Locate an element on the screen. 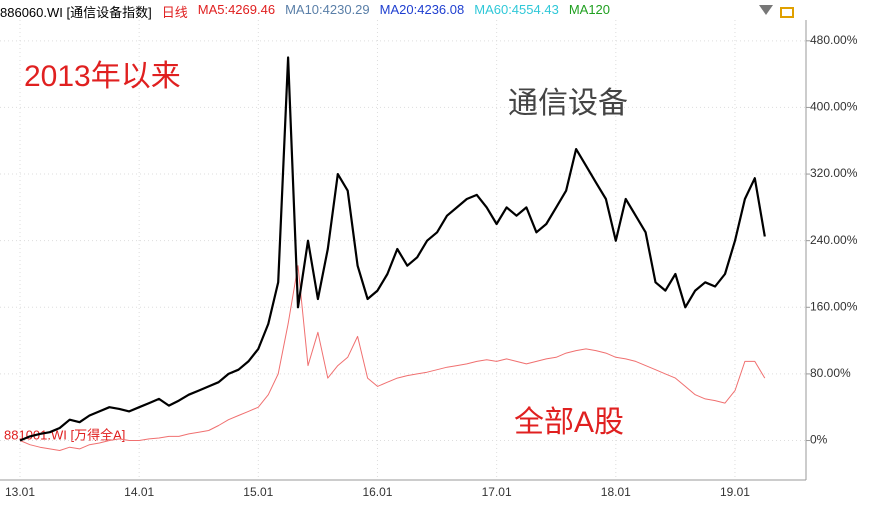 Image resolution: width=879 pixels, height=506 pixels. header-item: MA5:4269.46 is located at coordinates (236, 9).